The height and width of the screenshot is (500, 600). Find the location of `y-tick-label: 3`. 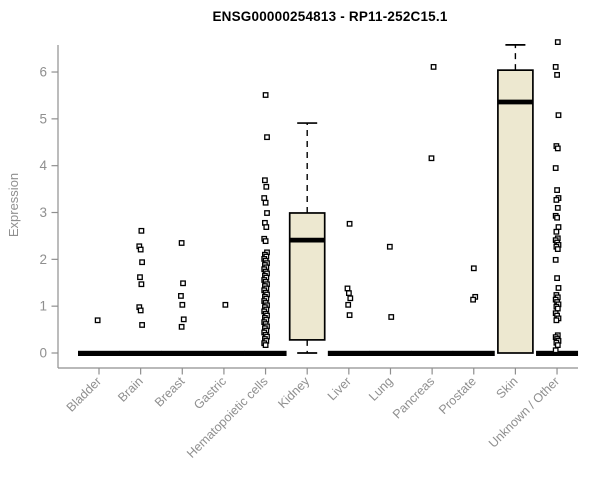

y-tick-label: 3 is located at coordinates (43, 212).